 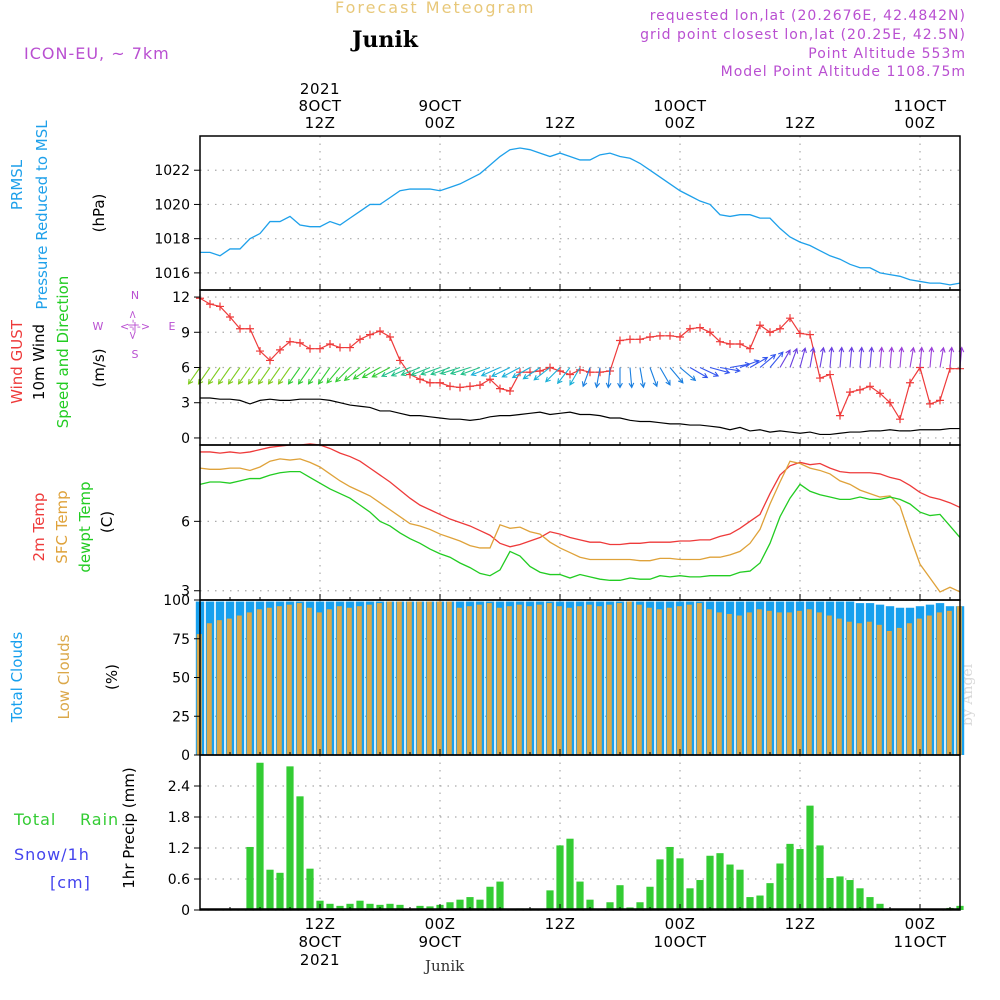 I want to click on wind-line, so click(x=580, y=416).